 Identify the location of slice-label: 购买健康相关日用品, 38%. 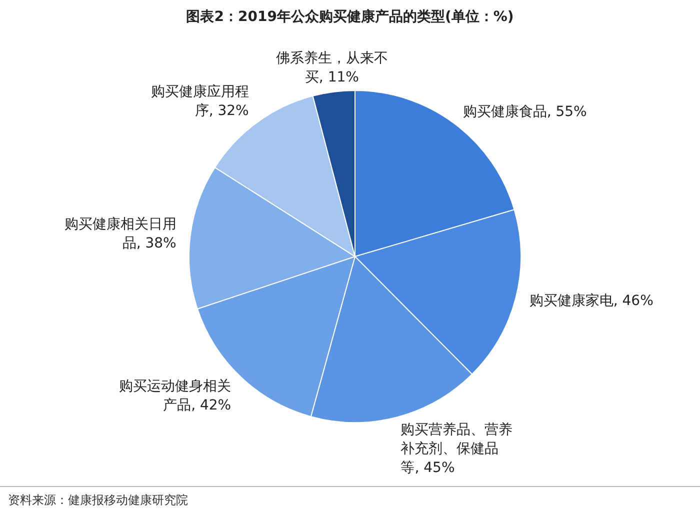
(120, 234).